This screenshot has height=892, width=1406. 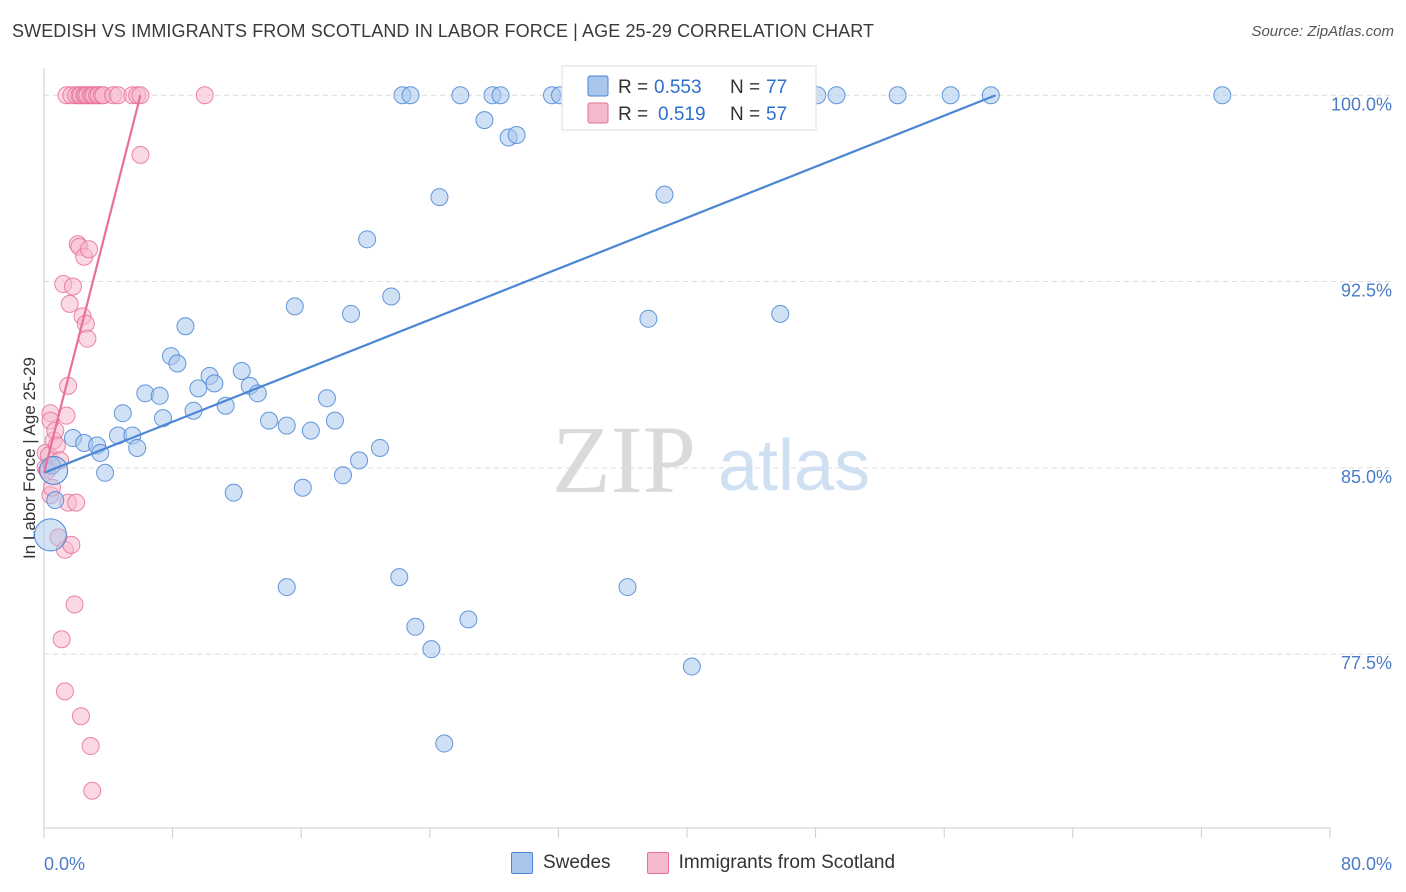 What do you see at coordinates (711, 459) in the screenshot?
I see `watermark: ZIP atlas` at bounding box center [711, 459].